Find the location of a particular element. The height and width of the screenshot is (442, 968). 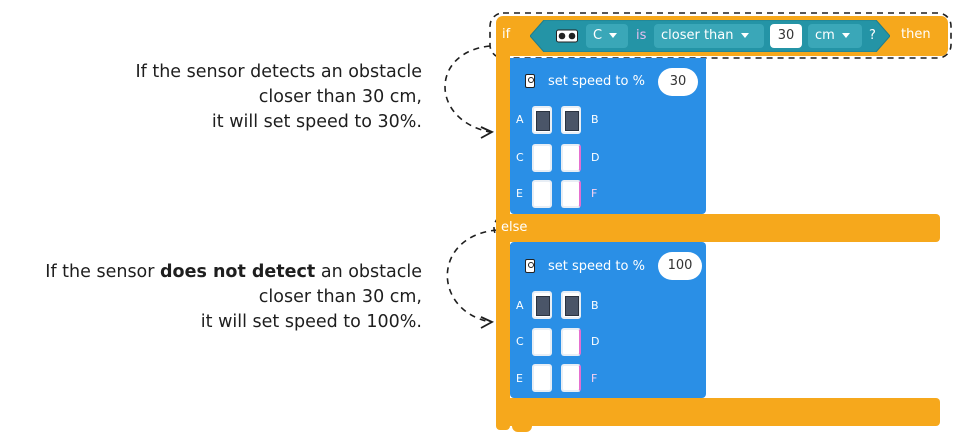

speed-value-input: 100 is located at coordinates (680, 266).